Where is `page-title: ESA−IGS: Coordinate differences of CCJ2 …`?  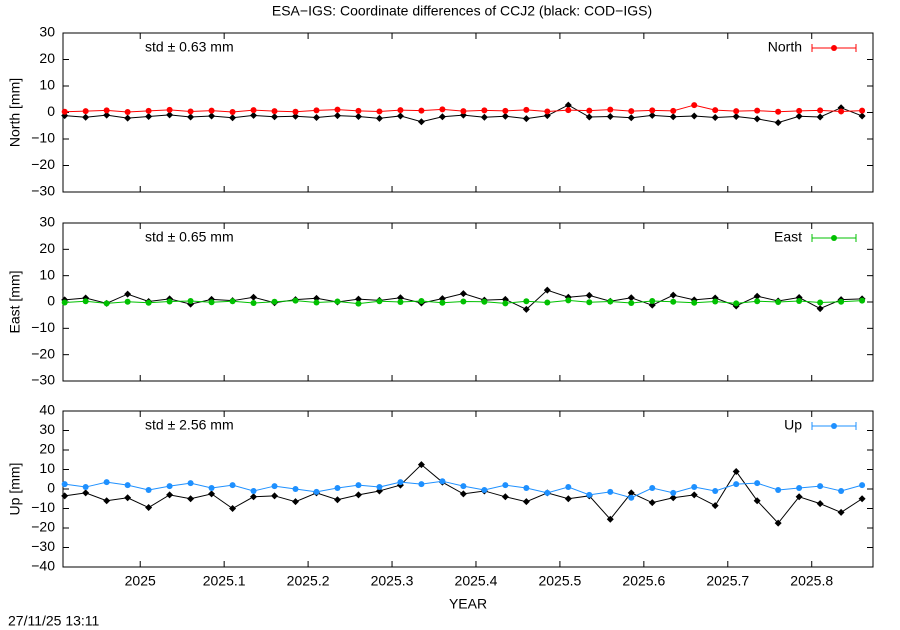 page-title: ESA−IGS: Coordinate differences of CCJ2 … is located at coordinates (462, 11).